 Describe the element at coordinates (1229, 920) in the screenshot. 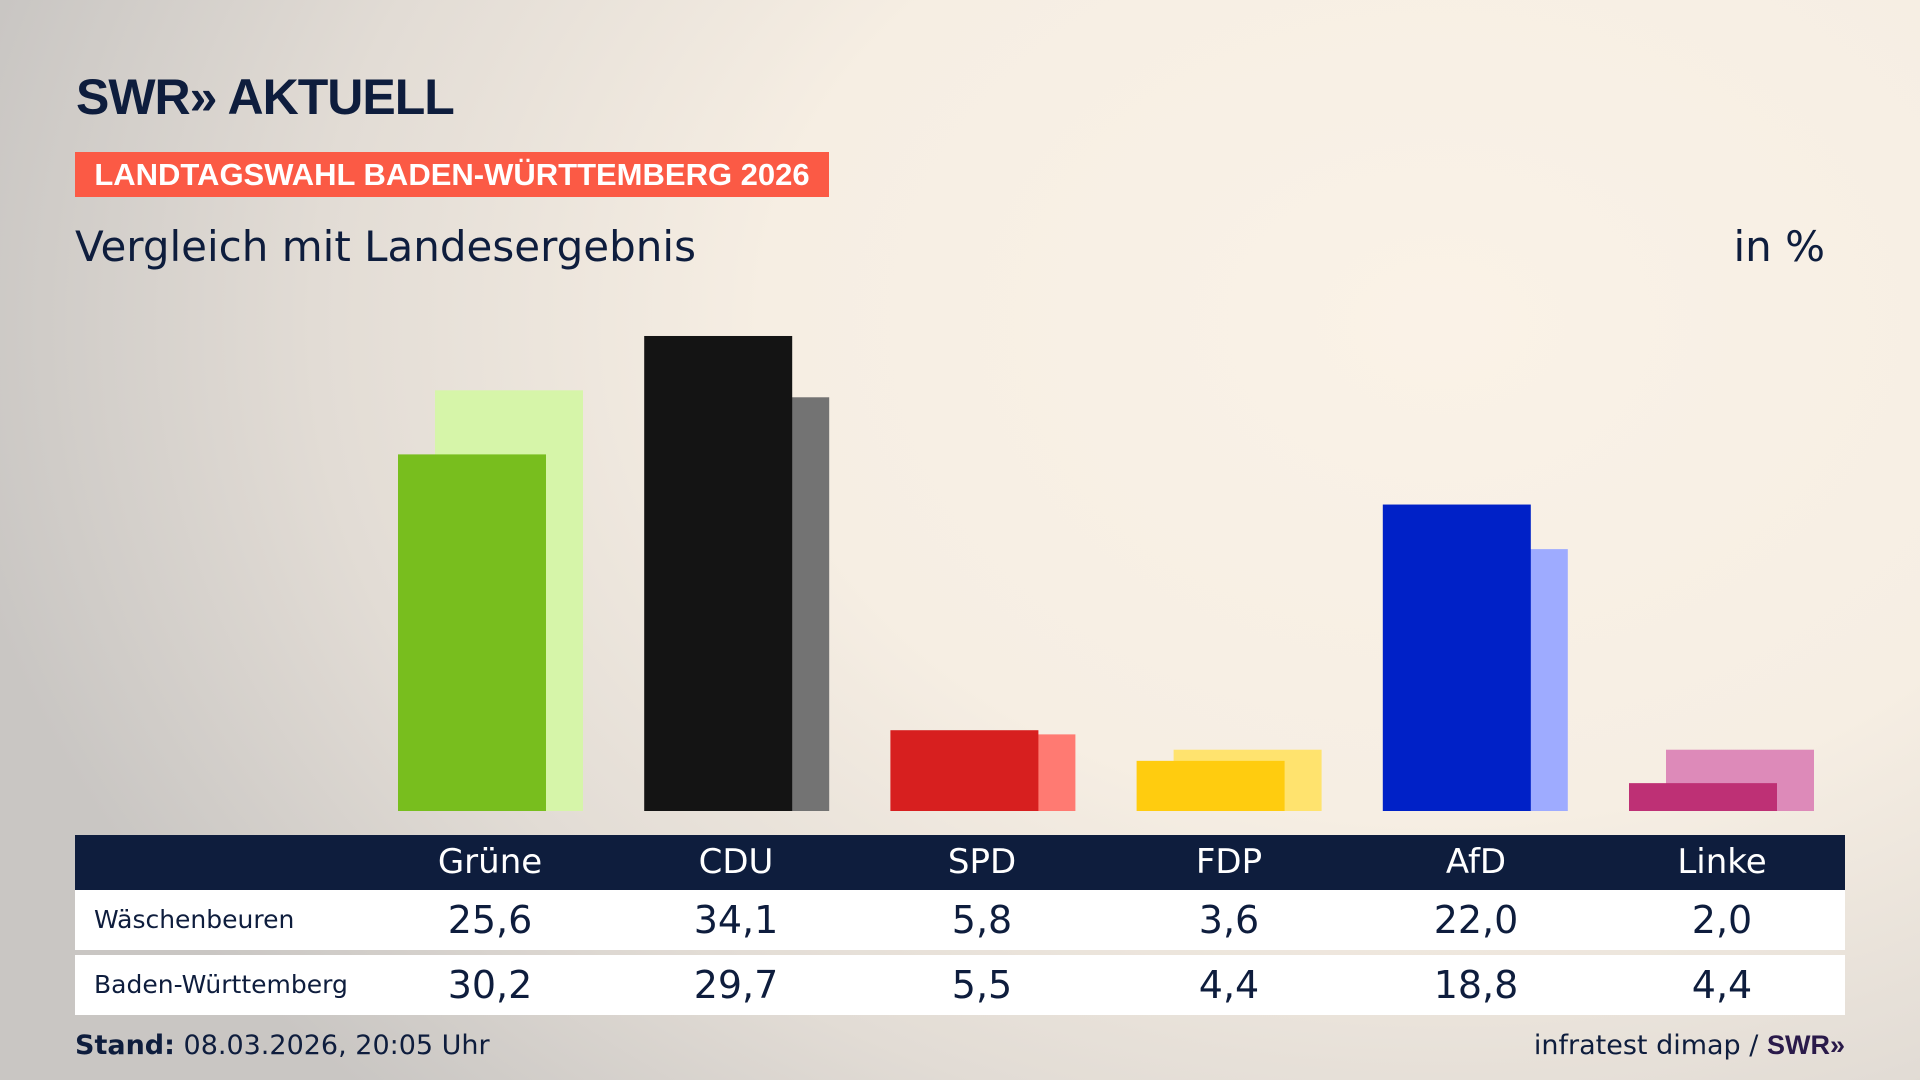

I see `cell-value: 3,6` at that location.